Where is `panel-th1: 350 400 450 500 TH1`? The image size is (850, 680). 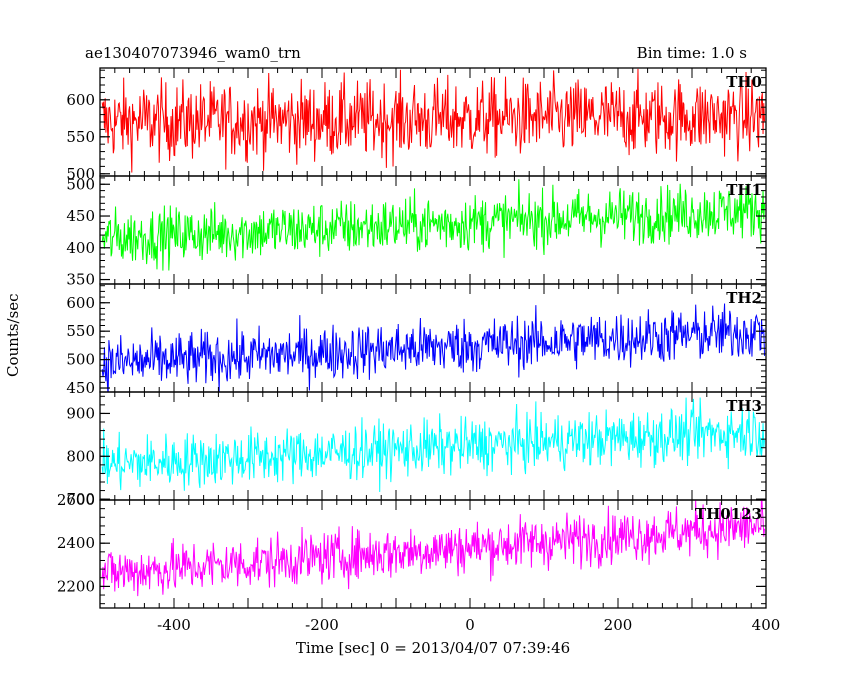
panel-th1: 350 400 450 500 TH1 is located at coordinates (416, 232).